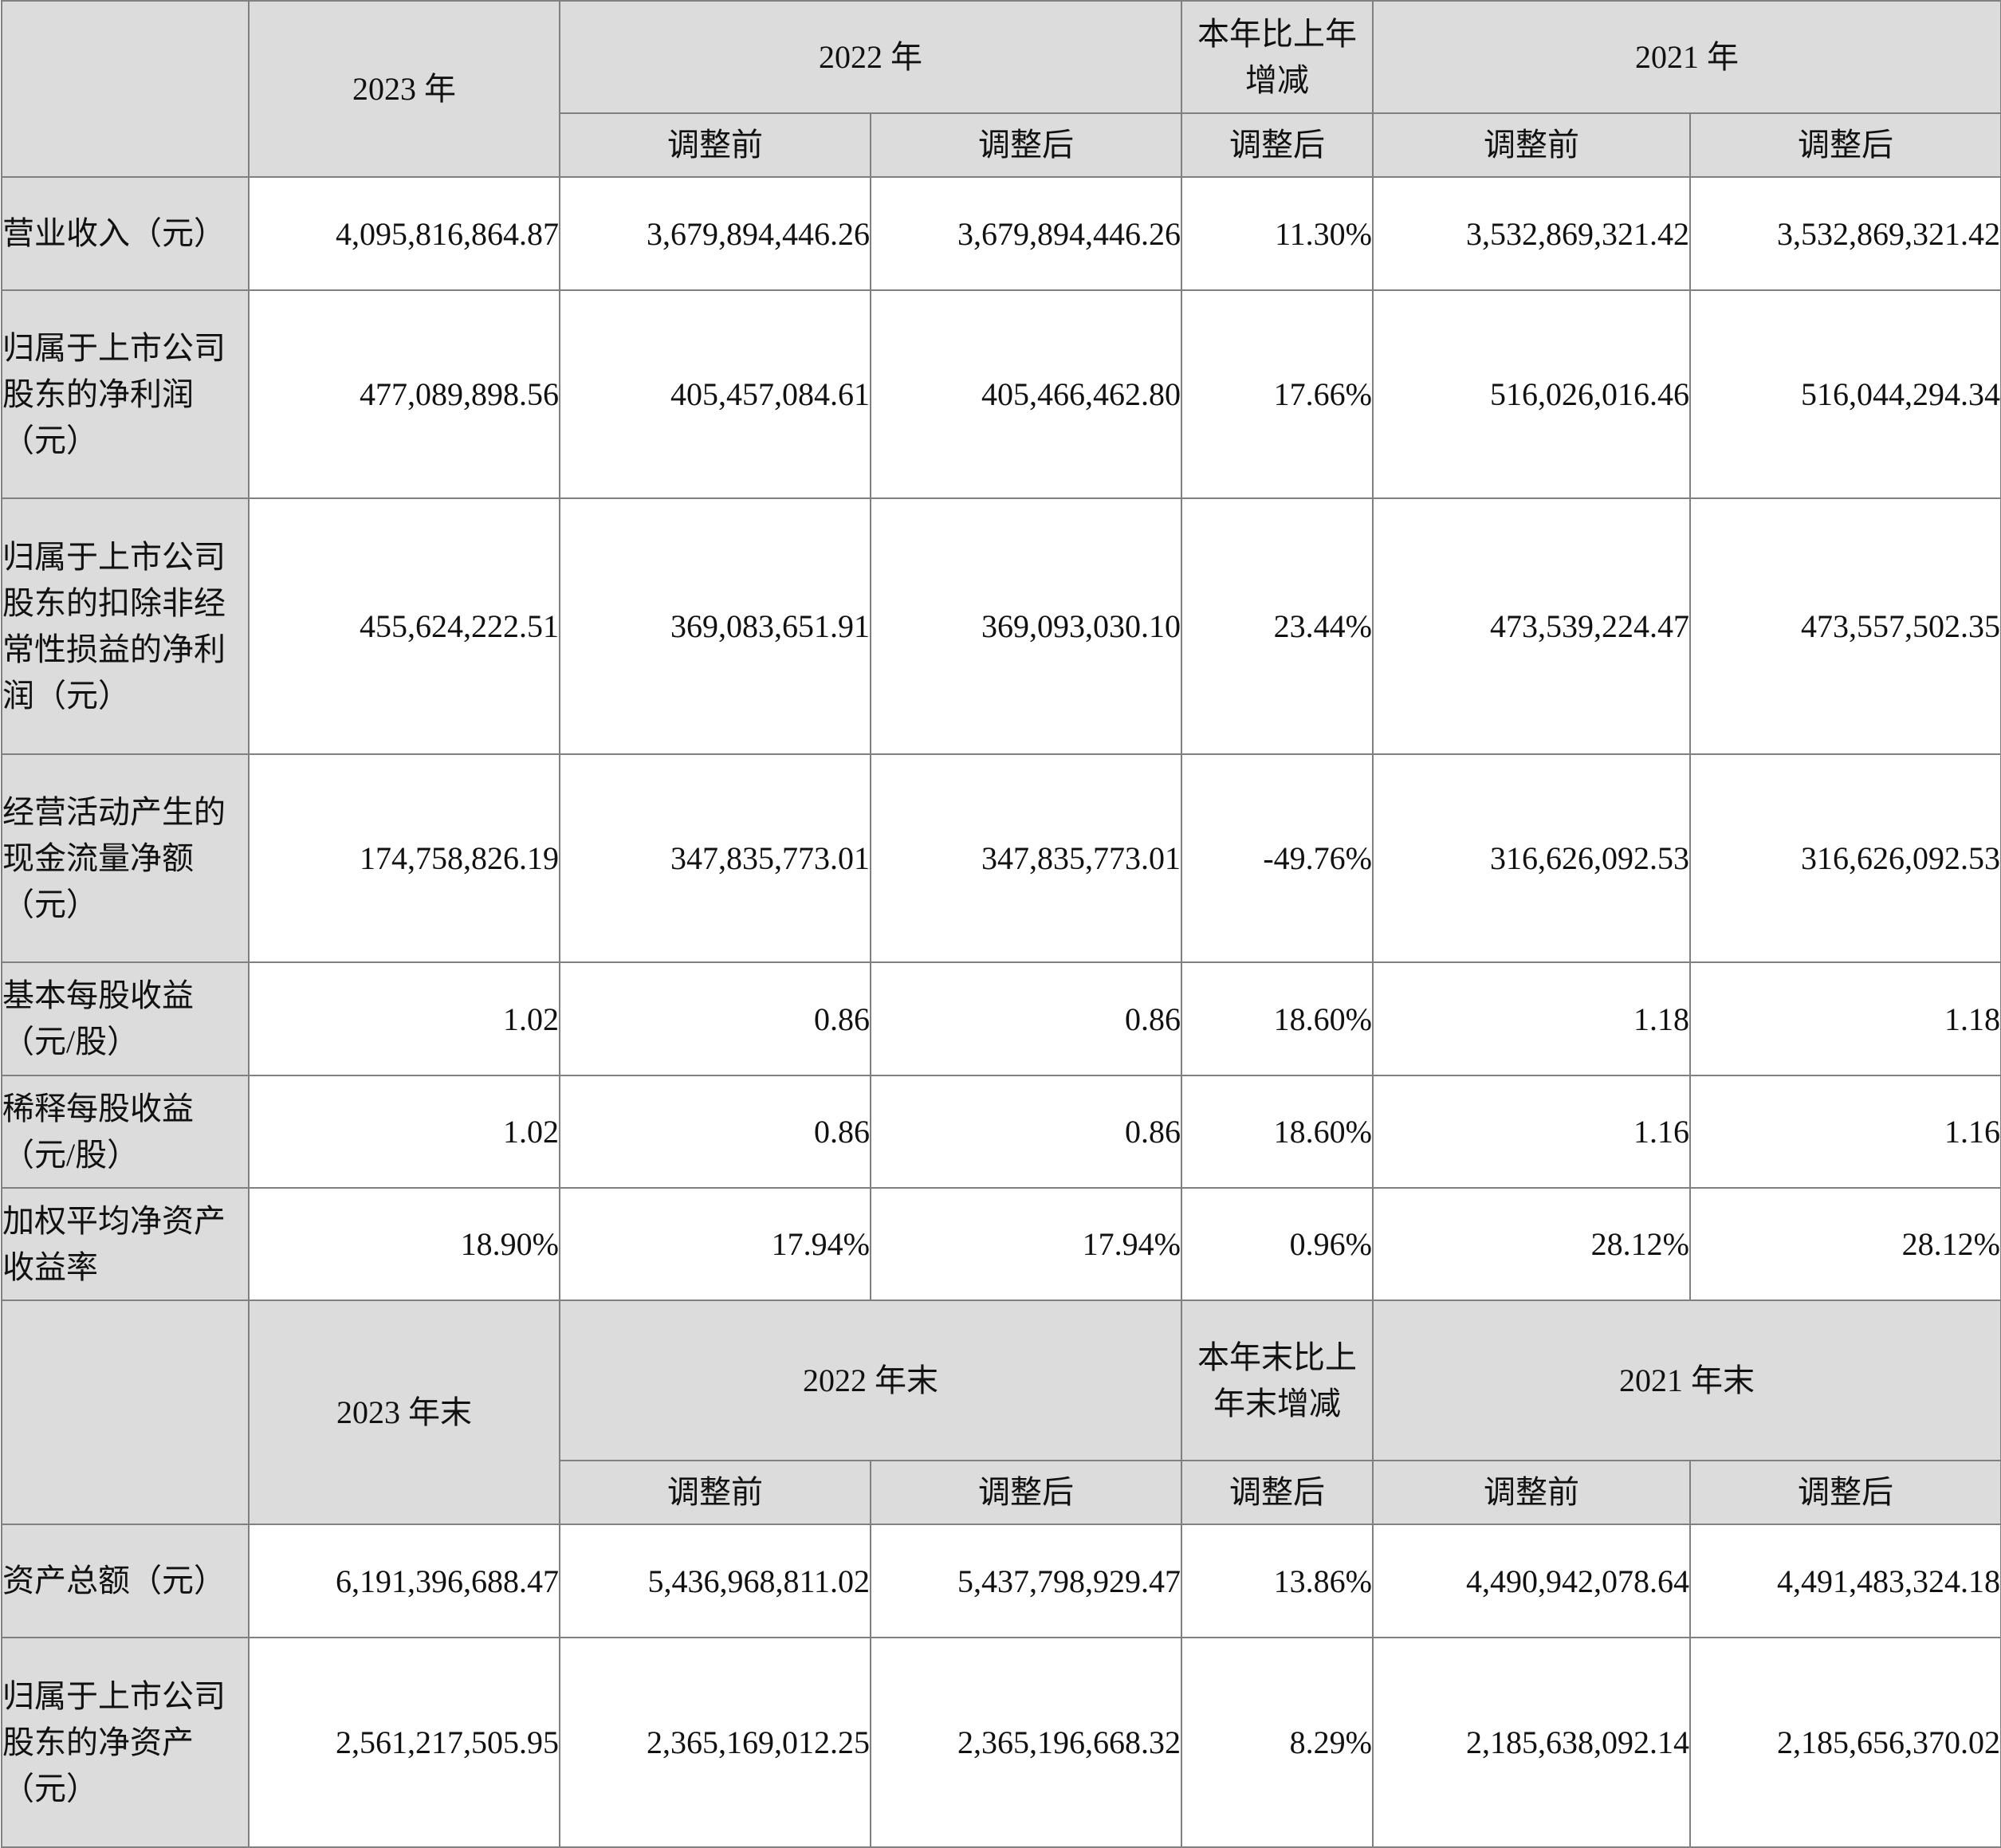 The height and width of the screenshot is (1848, 2001). What do you see at coordinates (715, 394) in the screenshot?
I see `value-2022-before: 405,457,084.61` at bounding box center [715, 394].